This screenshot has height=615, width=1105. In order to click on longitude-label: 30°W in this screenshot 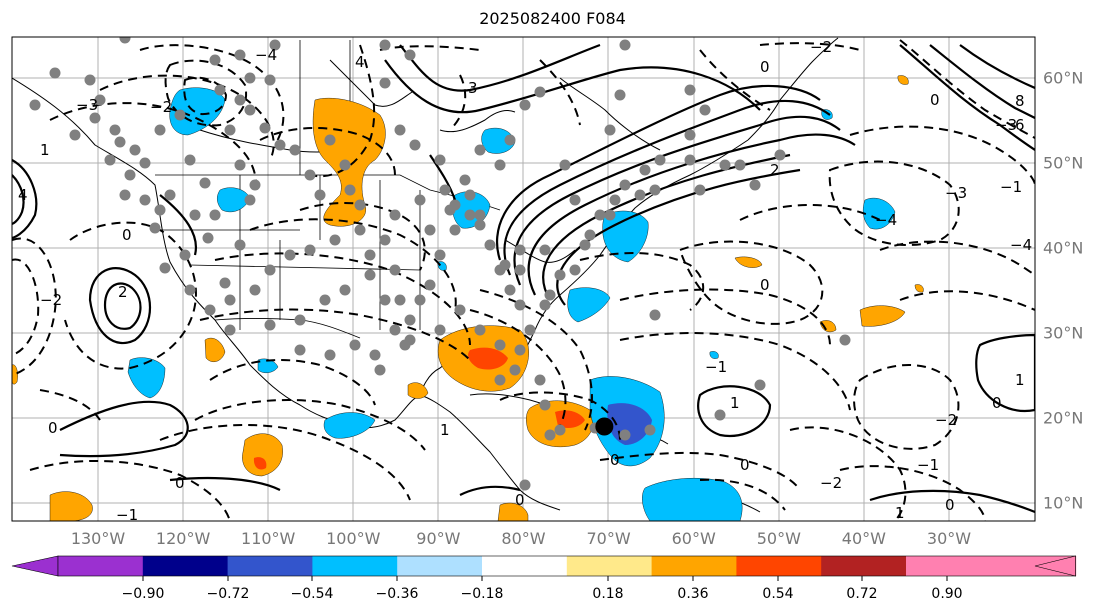, I will do `click(949, 538)`.